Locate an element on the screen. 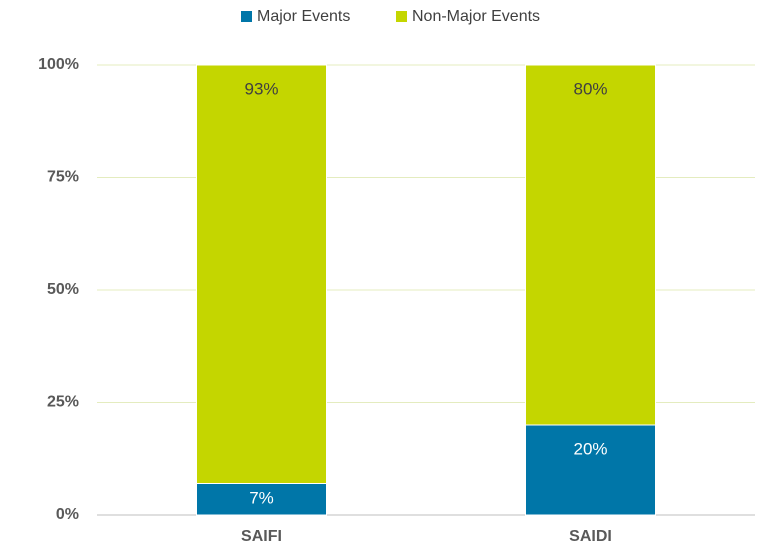 This screenshot has width=760, height=553. x-tick-label: SAIFI is located at coordinates (261, 536).